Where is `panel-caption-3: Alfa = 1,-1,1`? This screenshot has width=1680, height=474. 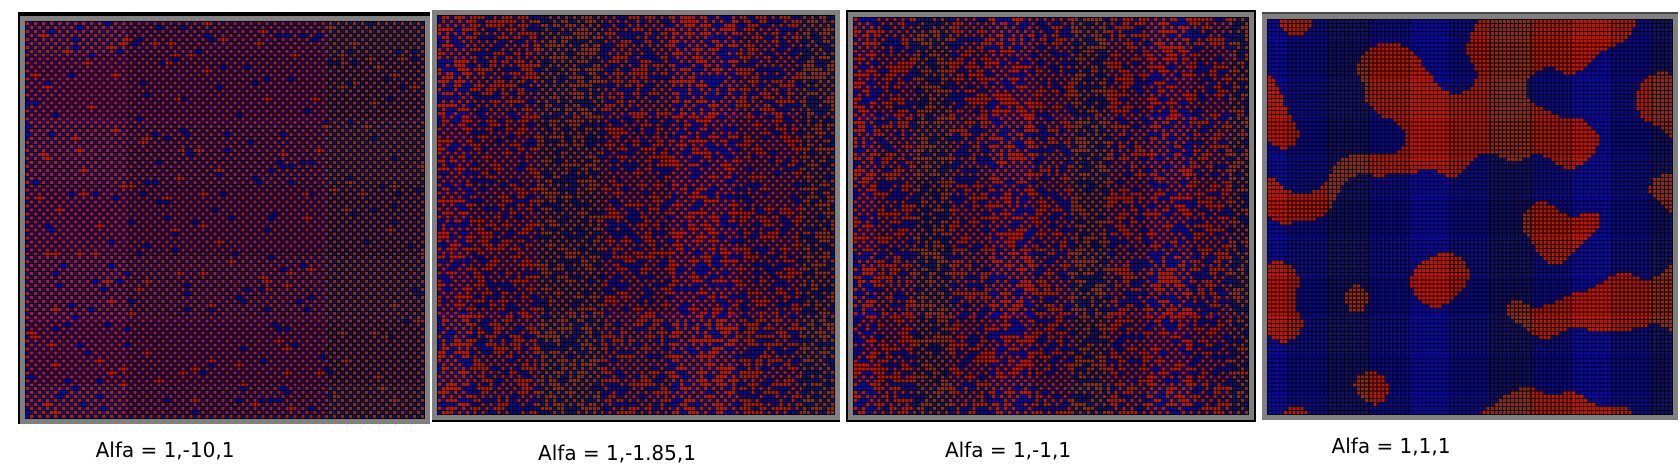 panel-caption-3: Alfa = 1,-1,1 is located at coordinates (1008, 450).